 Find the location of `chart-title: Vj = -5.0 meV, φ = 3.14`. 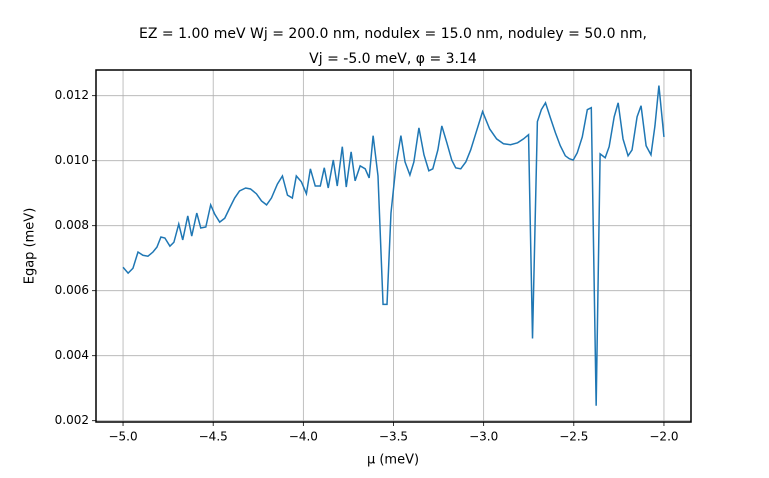

chart-title: Vj = -5.0 meV, φ = 3.14 is located at coordinates (393, 59).